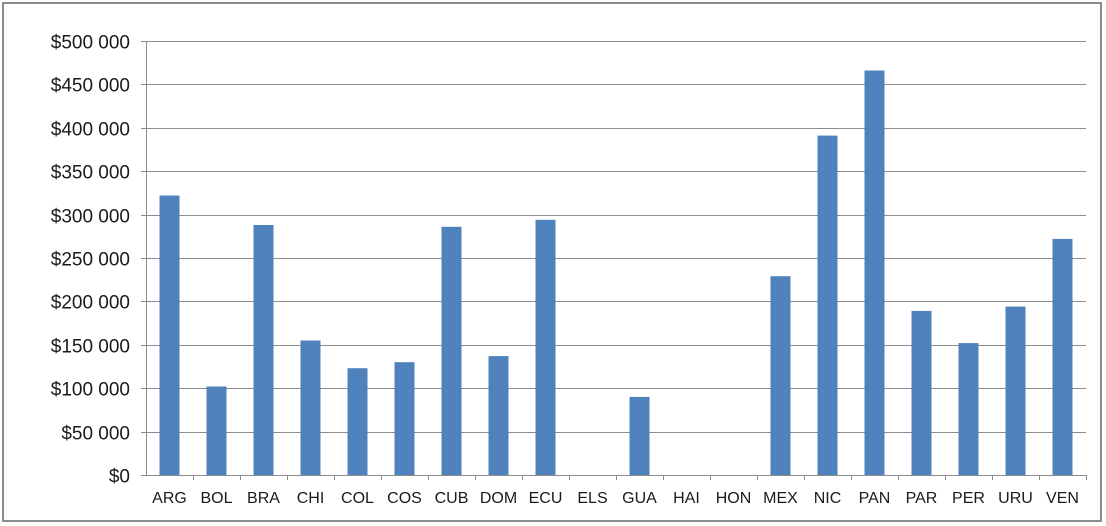 This screenshot has height=526, width=1106. I want to click on x-tick-label: CUB, so click(452, 498).